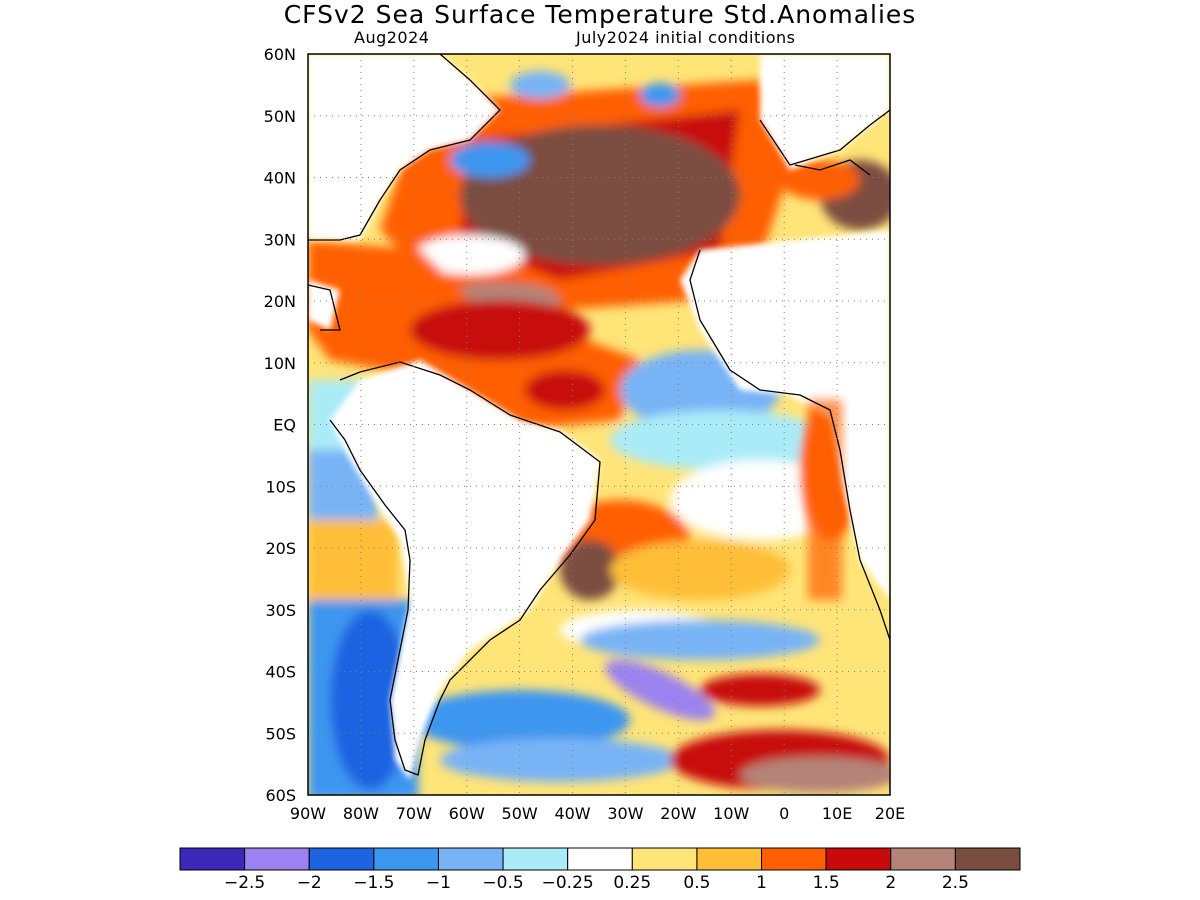  I want to click on valid-month-label: Aug2024, so click(392, 37).